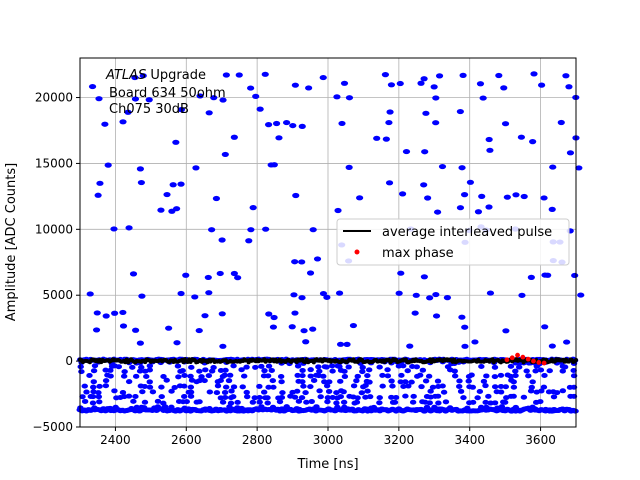 The width and height of the screenshot is (640, 480). Describe the element at coordinates (517, 355) in the screenshot. I see `max-phase-point` at that location.